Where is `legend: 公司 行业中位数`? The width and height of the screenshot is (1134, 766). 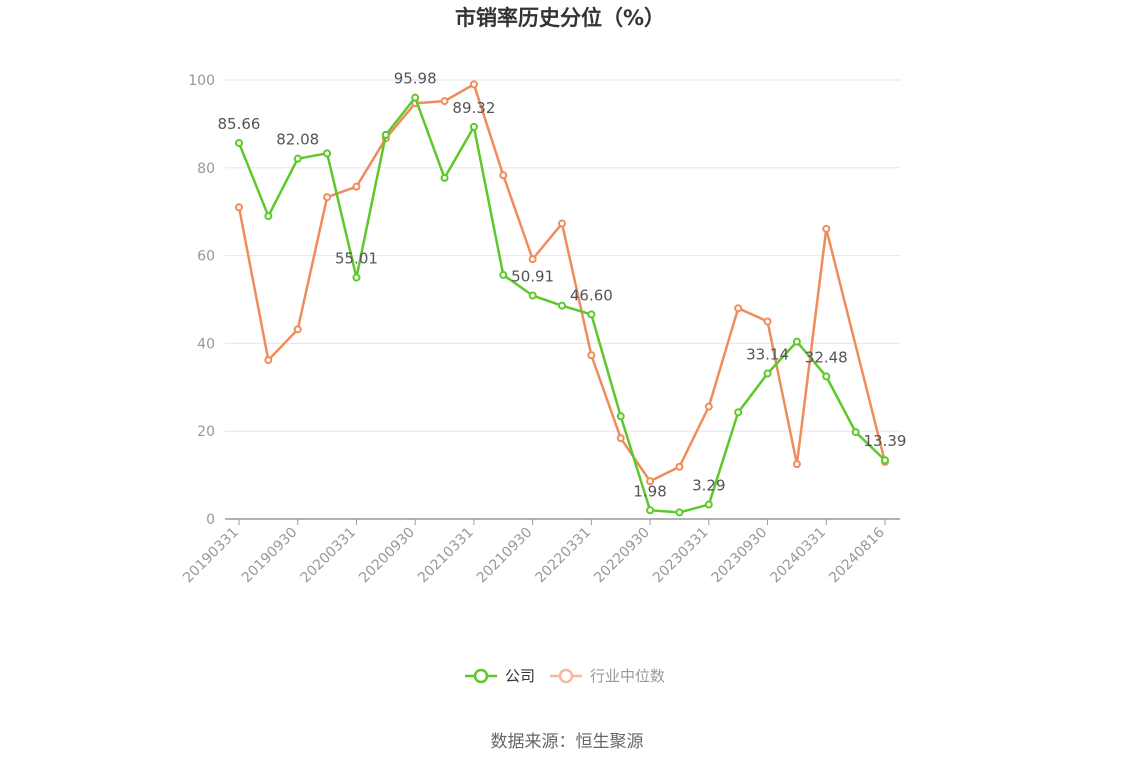 legend: 公司 行业中位数 is located at coordinates (565, 676).